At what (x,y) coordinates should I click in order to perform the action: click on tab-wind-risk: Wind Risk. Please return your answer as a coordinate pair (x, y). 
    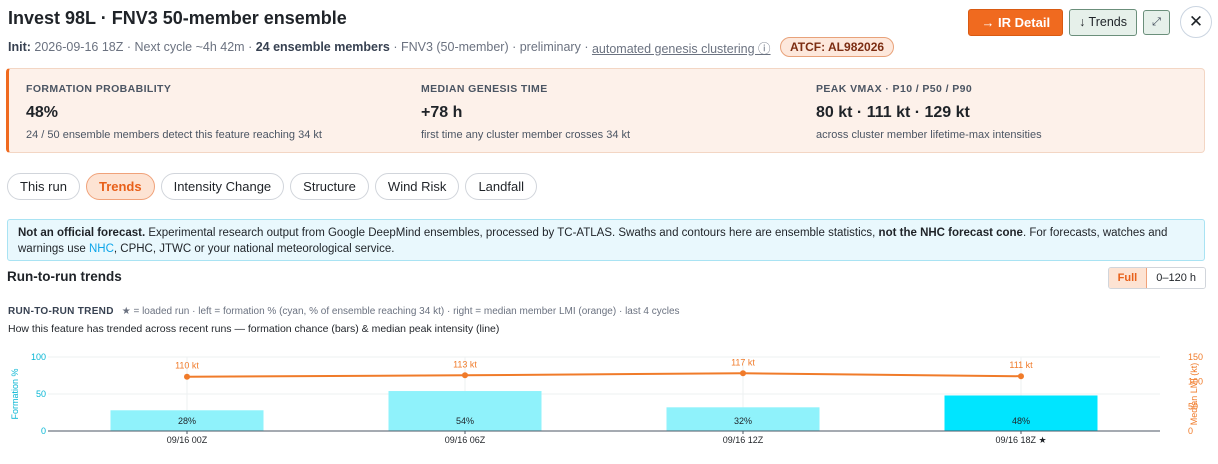
    Looking at the image, I should click on (417, 186).